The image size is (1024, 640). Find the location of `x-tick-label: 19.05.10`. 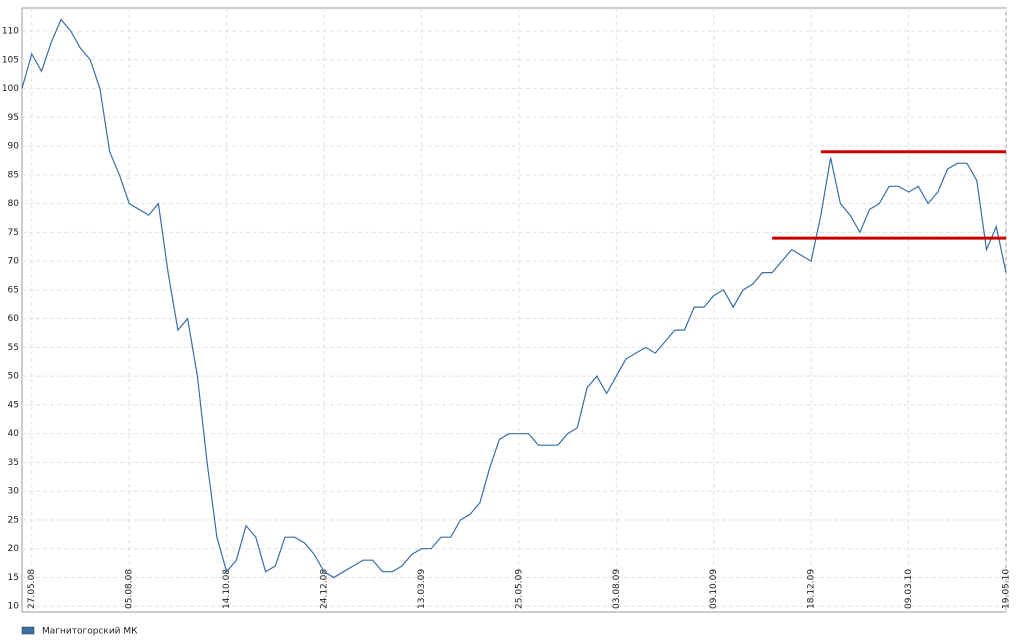

x-tick-label: 19.05.10 is located at coordinates (1007, 589).